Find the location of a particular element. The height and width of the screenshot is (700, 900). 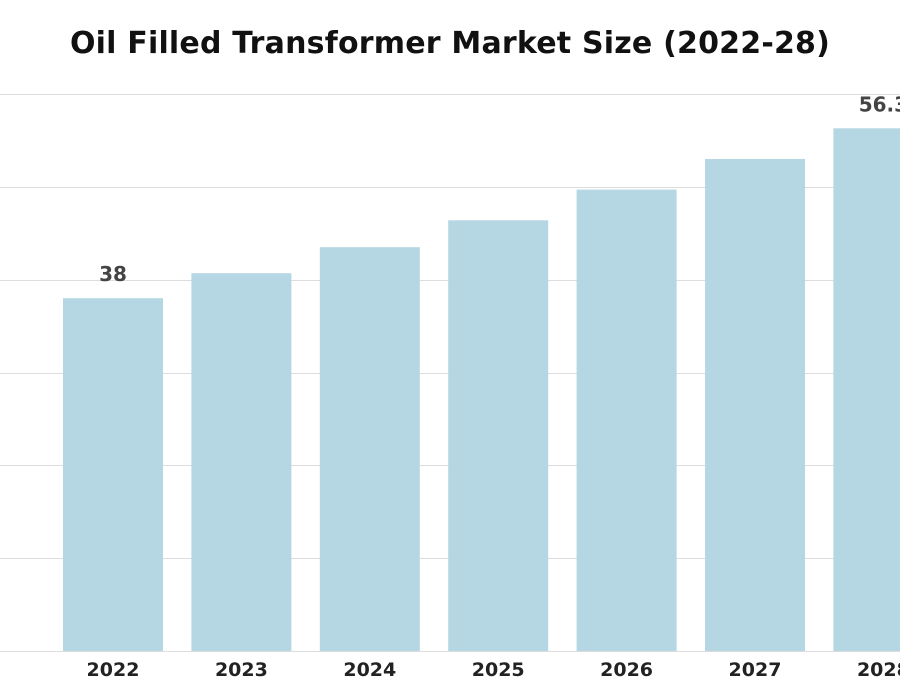

bar-2025 is located at coordinates (498, 436).